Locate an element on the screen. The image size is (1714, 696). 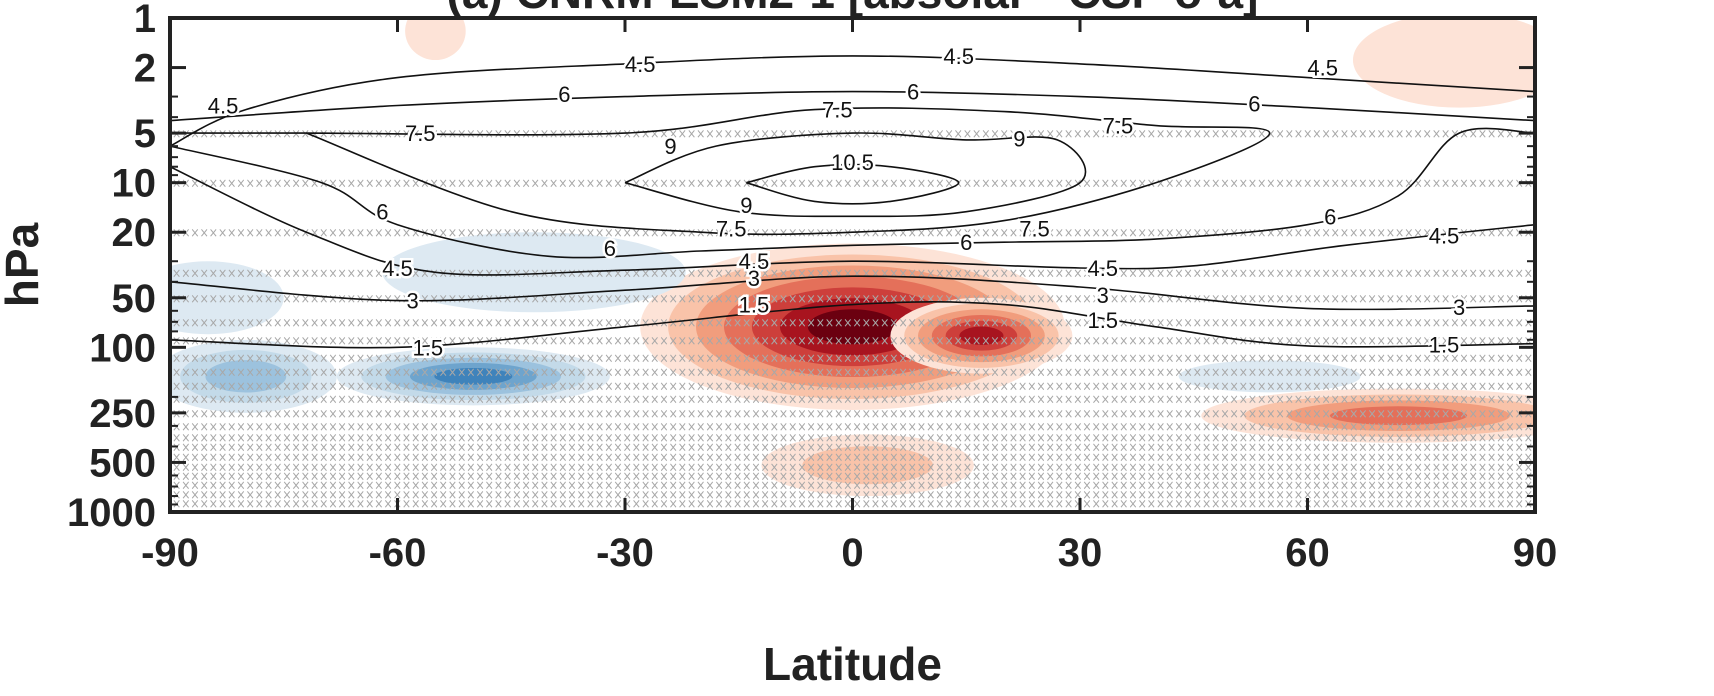
y-tick-label: 100 is located at coordinates (122, 348).